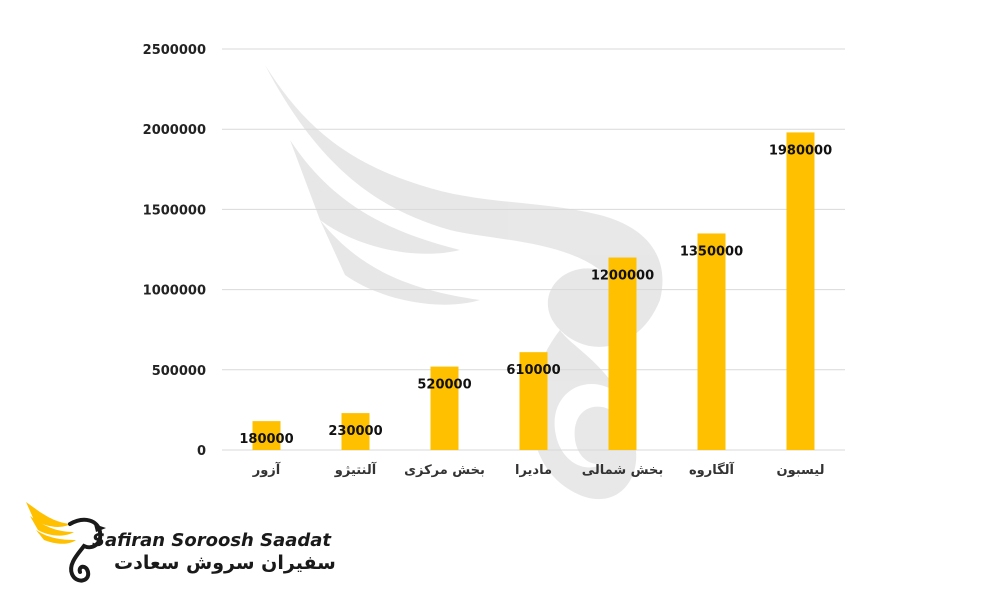 This screenshot has width=1000, height=600. I want to click on x-category-label: مادیرا, so click(533, 470).